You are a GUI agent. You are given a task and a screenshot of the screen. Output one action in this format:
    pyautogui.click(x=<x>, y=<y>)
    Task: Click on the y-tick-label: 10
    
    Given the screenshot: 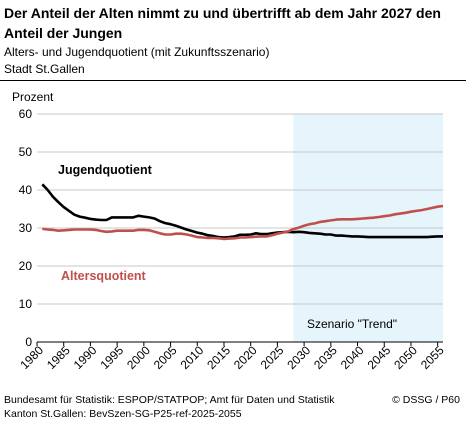 What is the action you would take?
    pyautogui.click(x=26, y=304)
    